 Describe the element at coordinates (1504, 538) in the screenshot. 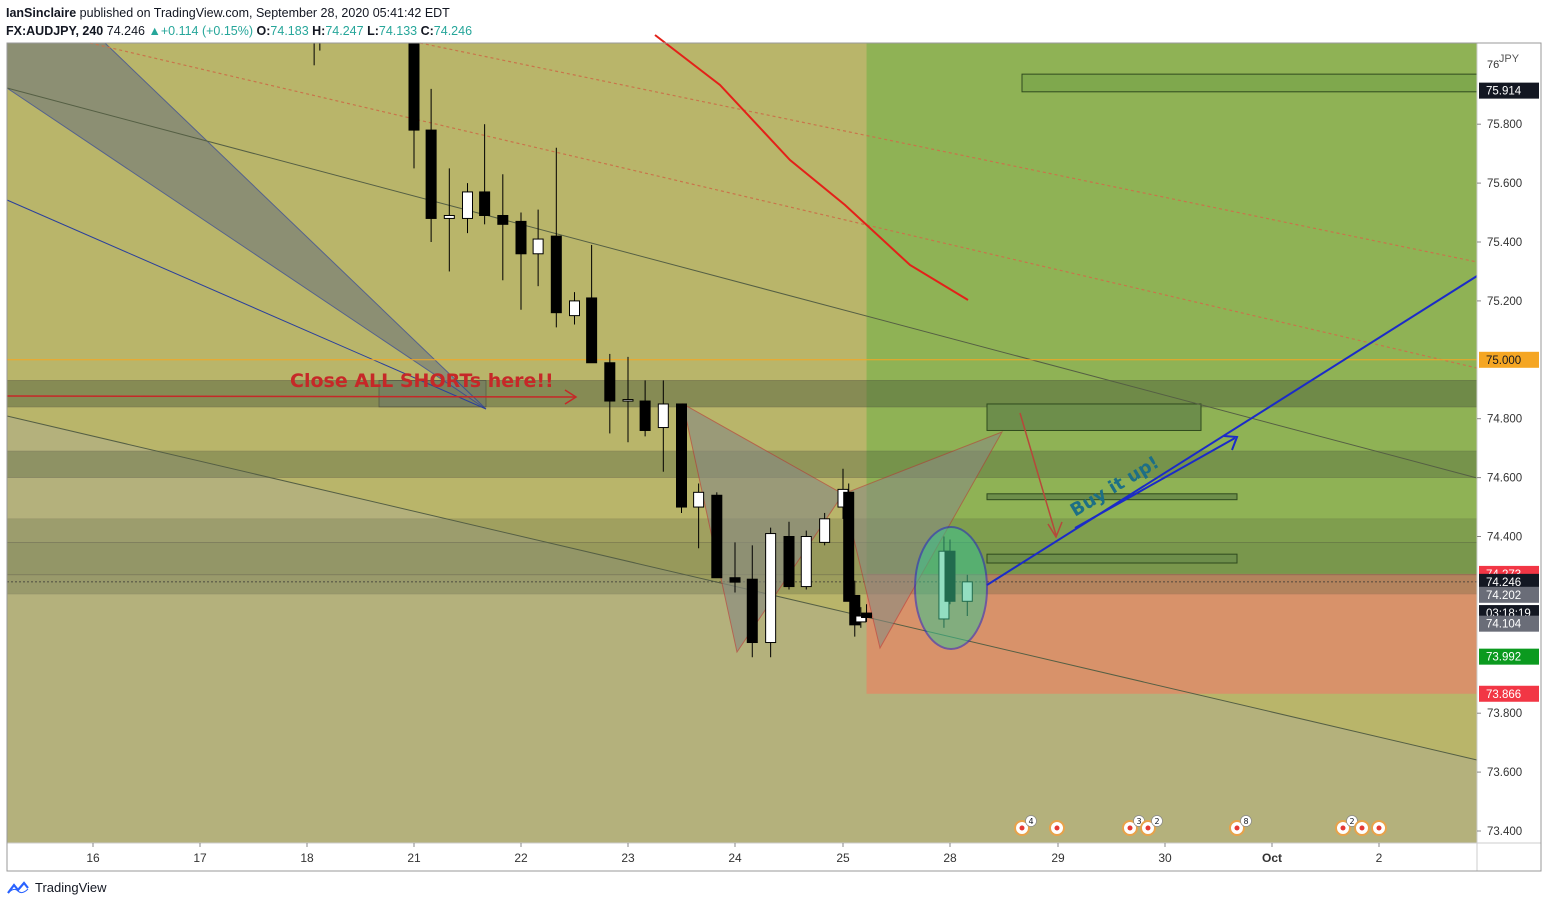

I see `price-tick-label: 74.400` at that location.